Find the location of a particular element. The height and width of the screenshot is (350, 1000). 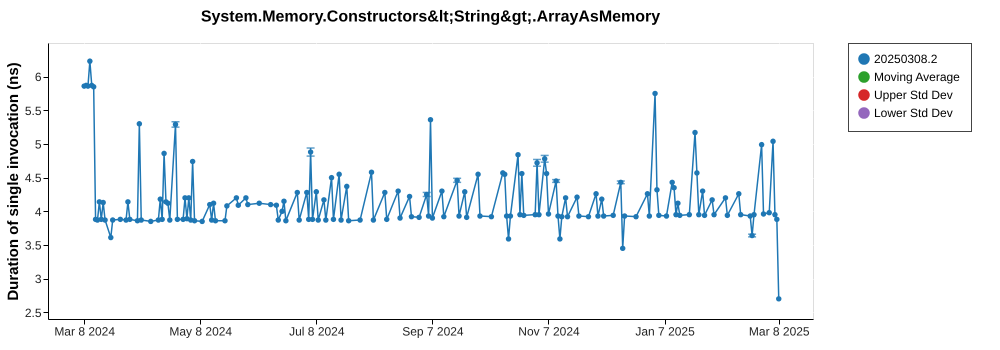

y-tick-label: 6 is located at coordinates (38, 77).